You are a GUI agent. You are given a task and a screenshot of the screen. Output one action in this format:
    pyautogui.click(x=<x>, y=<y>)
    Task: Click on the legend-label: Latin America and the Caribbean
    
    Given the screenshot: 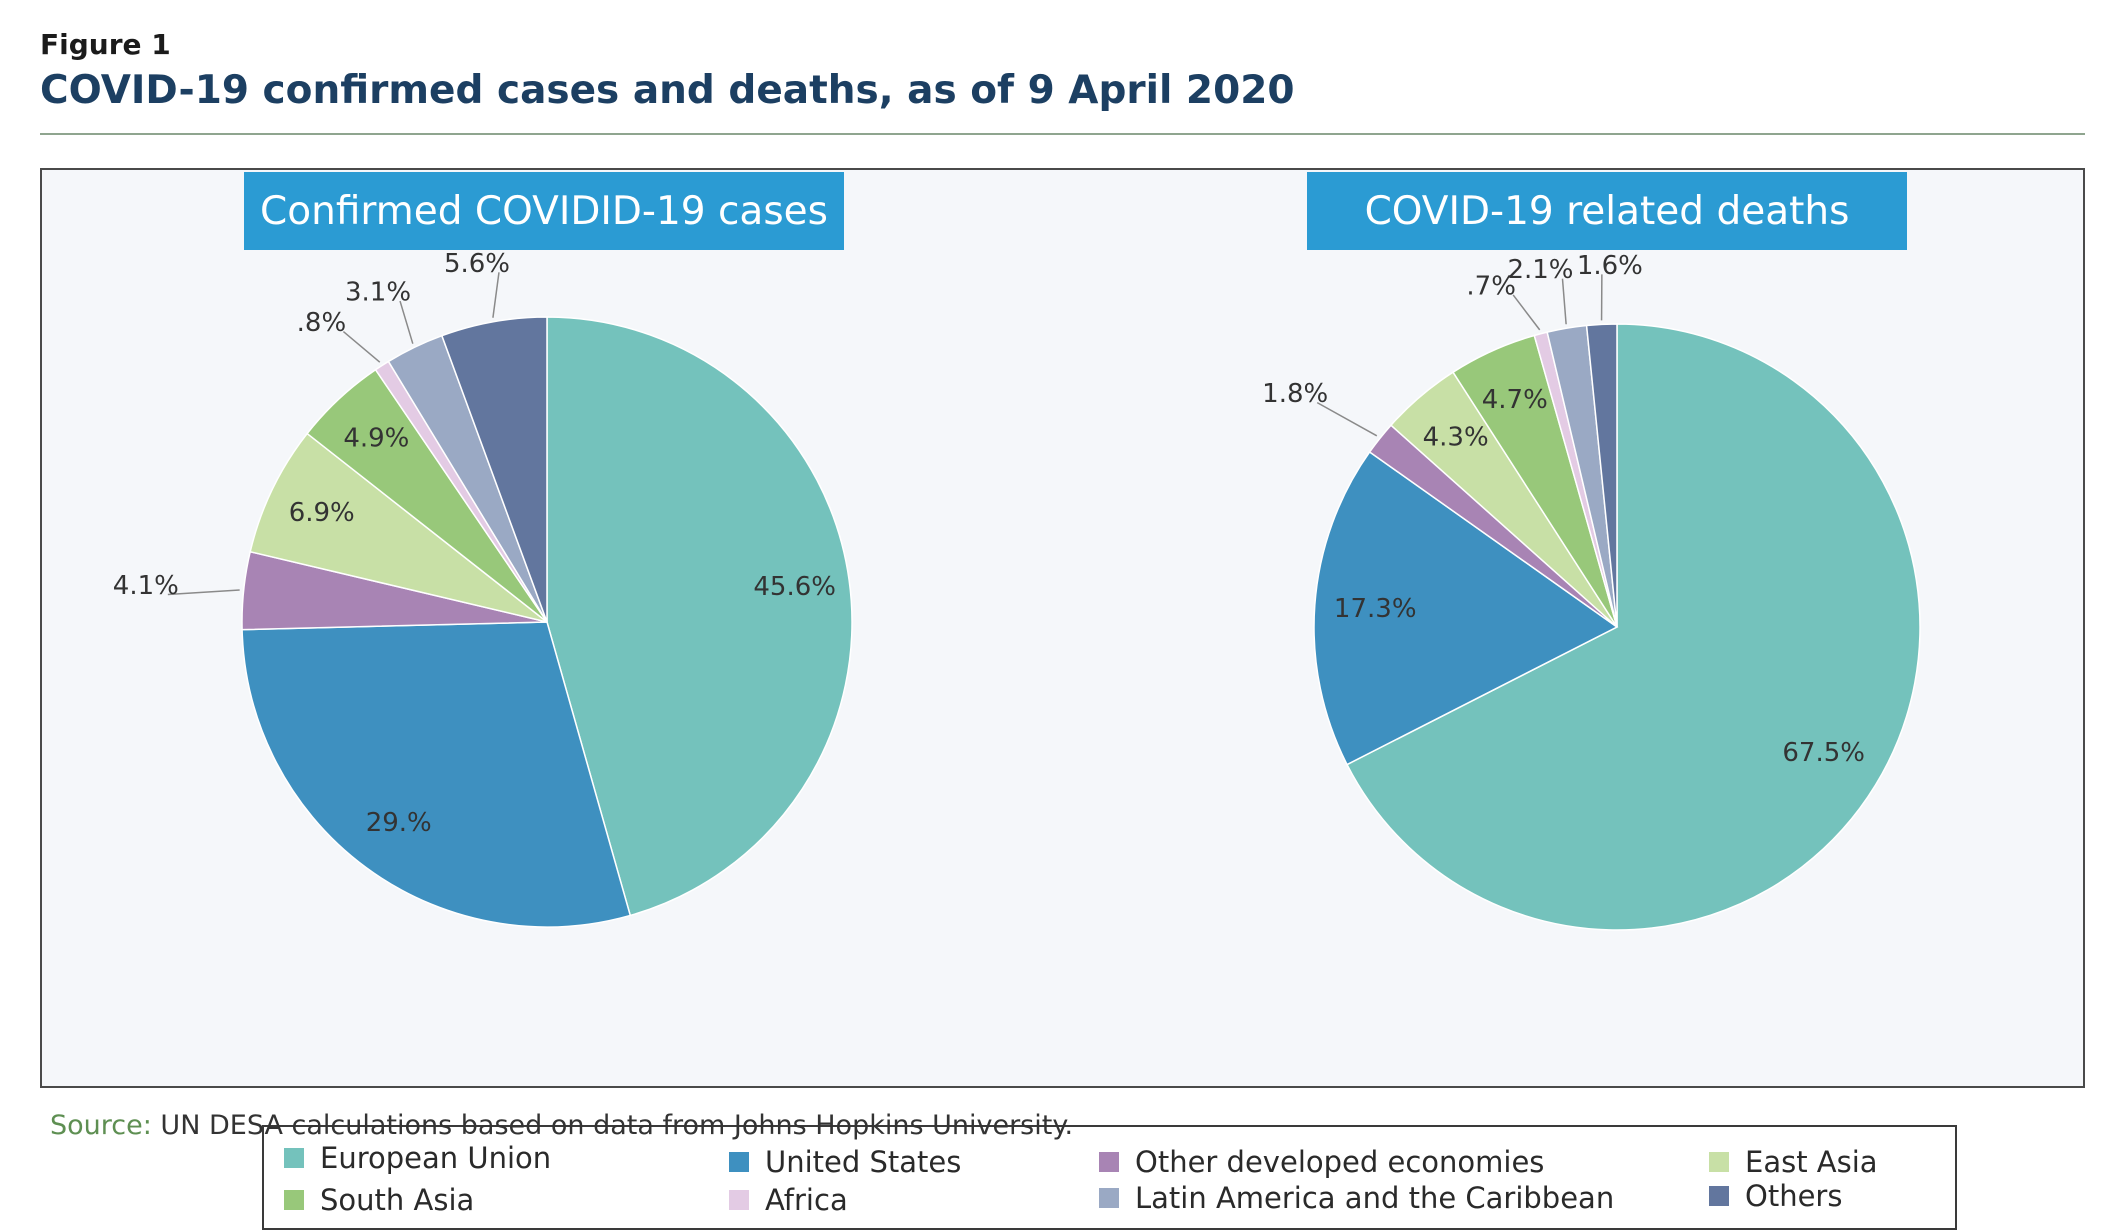 What is the action you would take?
    pyautogui.click(x=1374, y=1198)
    